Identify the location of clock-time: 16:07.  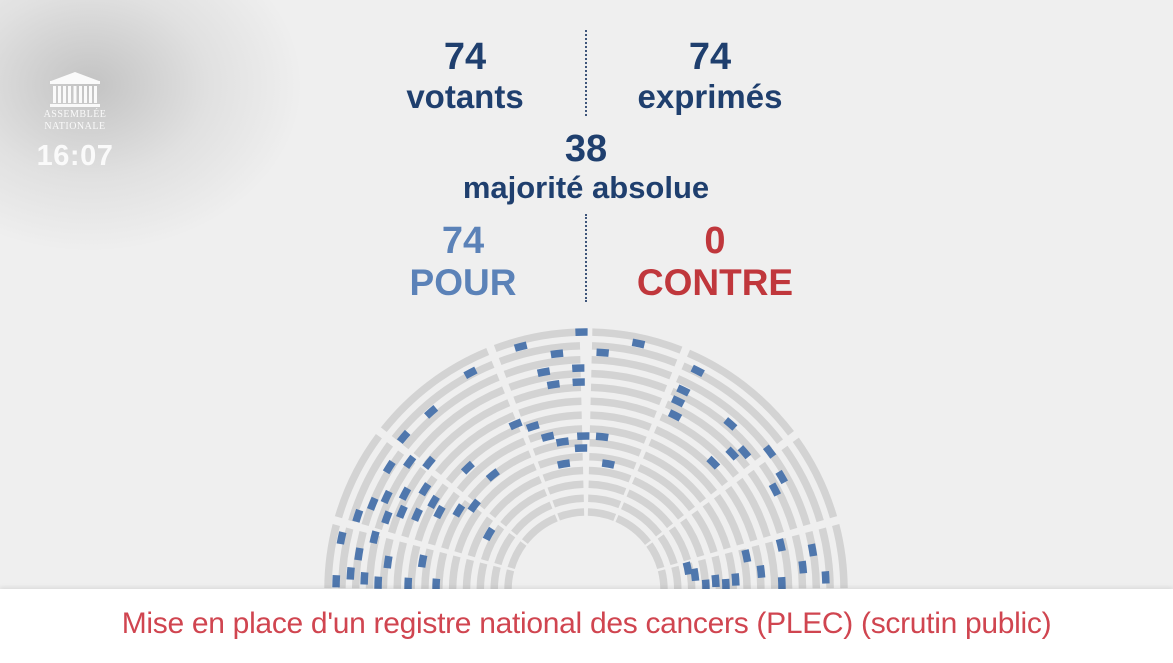
(75, 156).